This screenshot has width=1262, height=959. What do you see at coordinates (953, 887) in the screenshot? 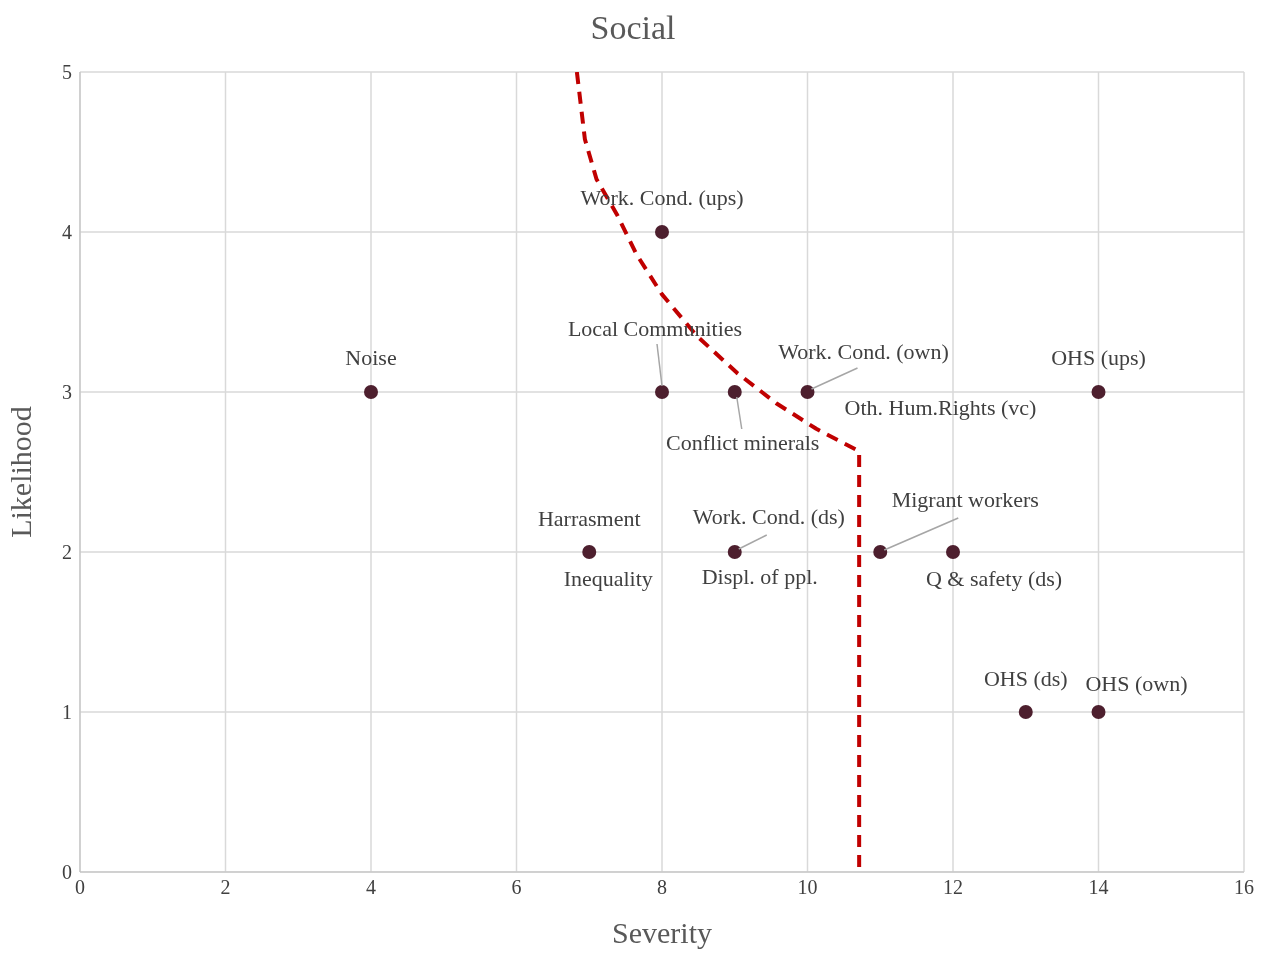
I see `x-tick-label: 12` at bounding box center [953, 887].